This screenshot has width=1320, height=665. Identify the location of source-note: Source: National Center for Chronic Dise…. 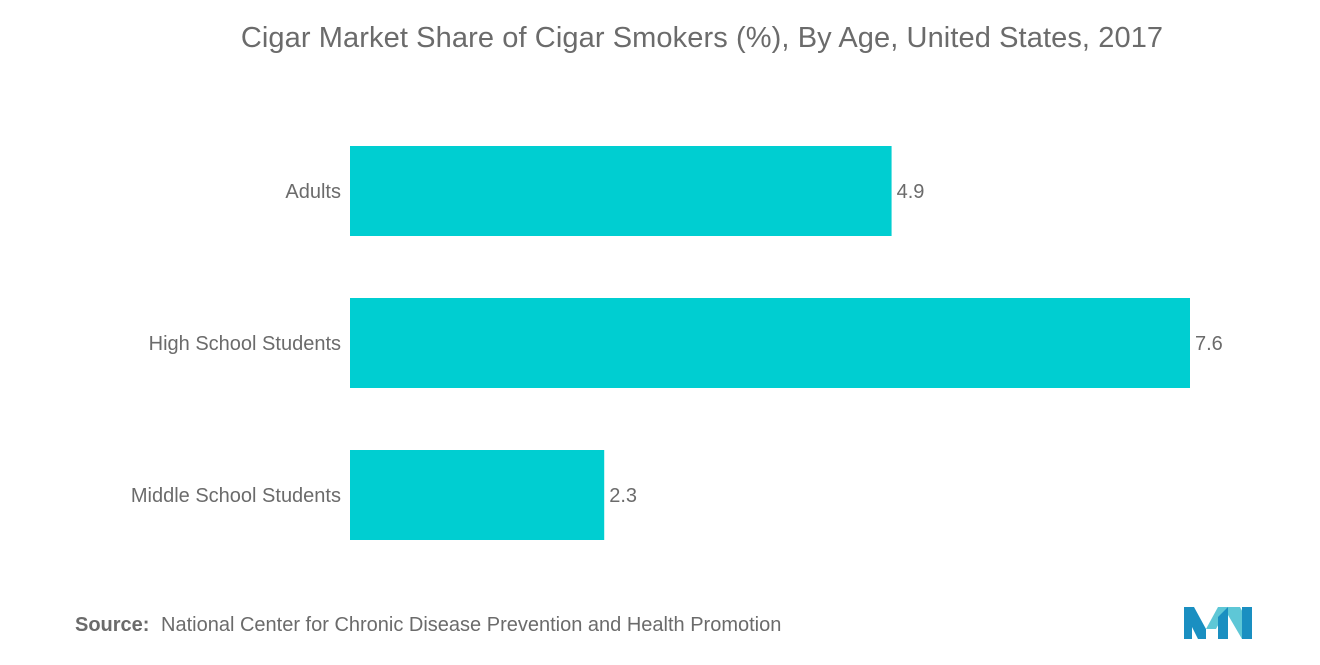
(428, 625).